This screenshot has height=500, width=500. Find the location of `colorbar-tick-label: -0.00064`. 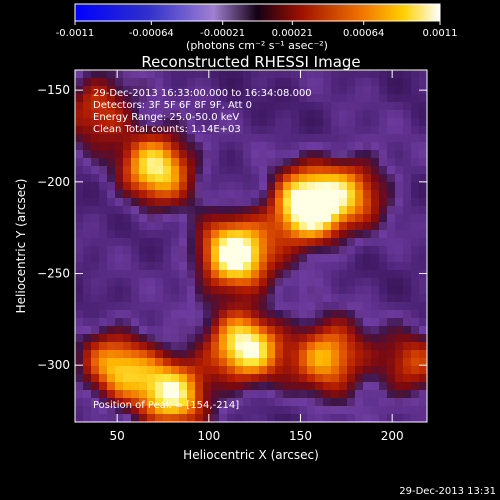

colorbar-tick-label: -0.00064 is located at coordinates (151, 33).